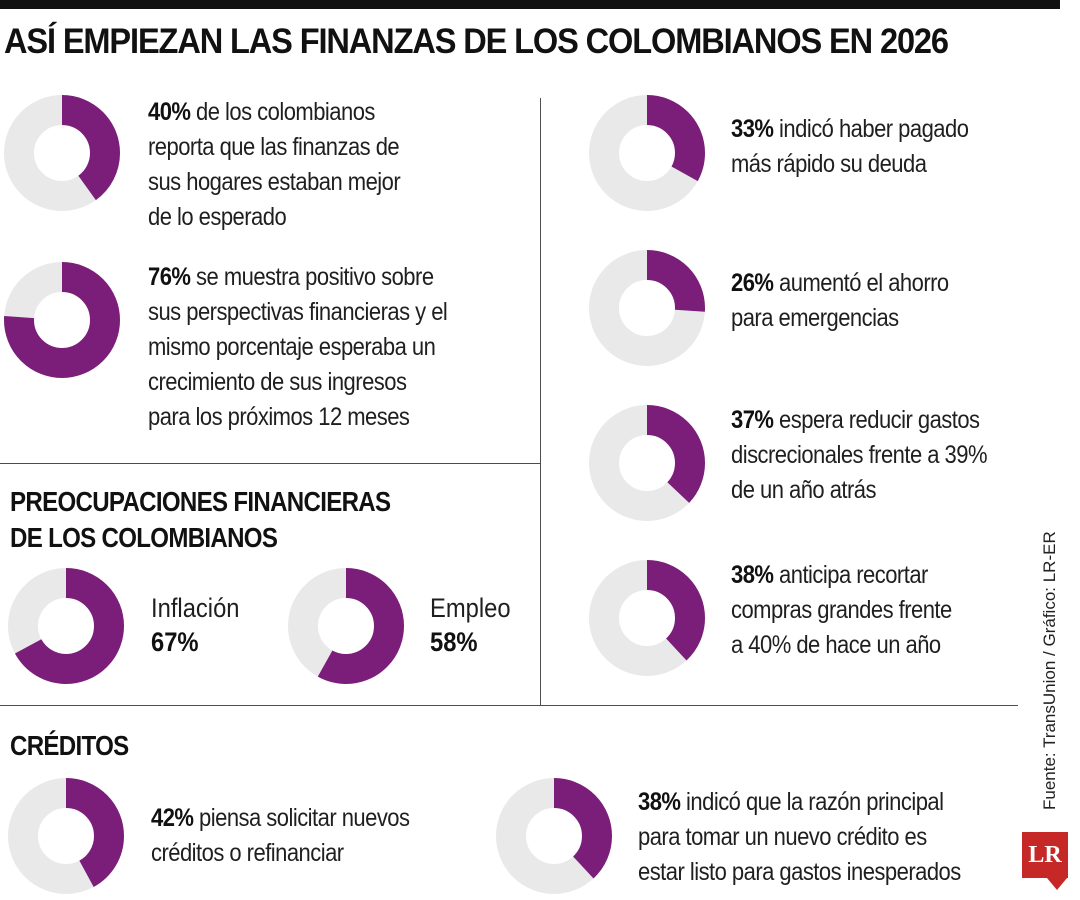 Image resolution: width=1080 pixels, height=900 pixels. What do you see at coordinates (752, 283) in the screenshot?
I see `stat-pct: 26%` at bounding box center [752, 283].